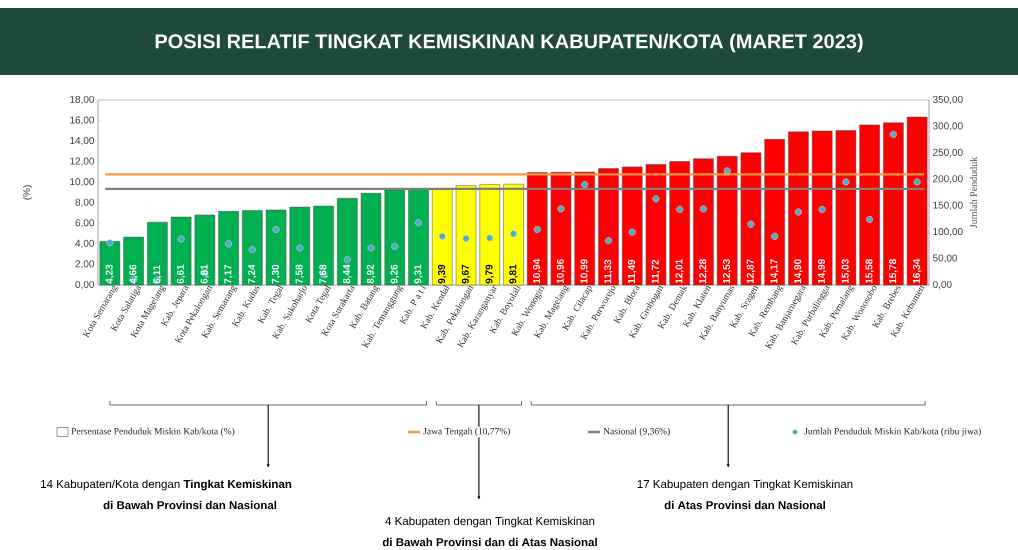 The height and width of the screenshot is (550, 1018). Describe the element at coordinates (82, 182) in the screenshot. I see `y-tick-label: 10,00` at that location.